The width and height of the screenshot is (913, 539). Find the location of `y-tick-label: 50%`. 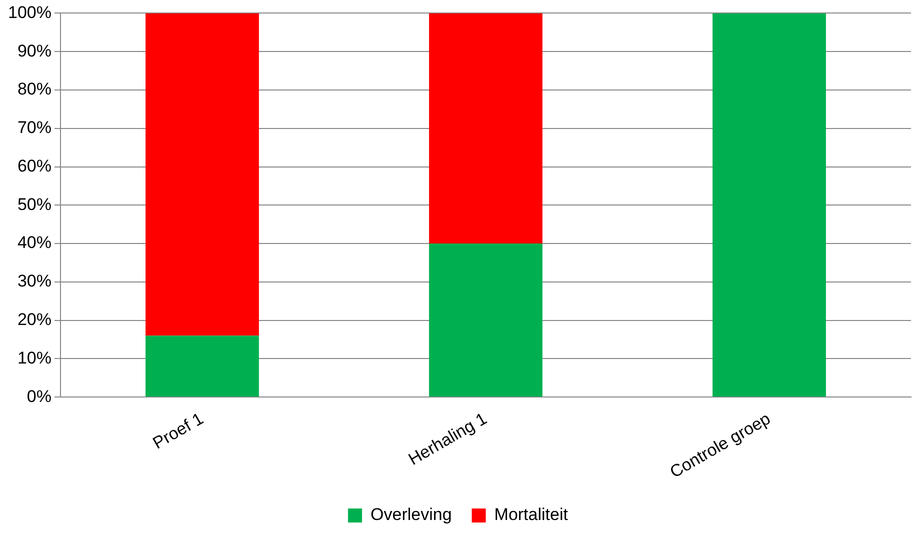

y-tick-label: 50% is located at coordinates (34, 204).